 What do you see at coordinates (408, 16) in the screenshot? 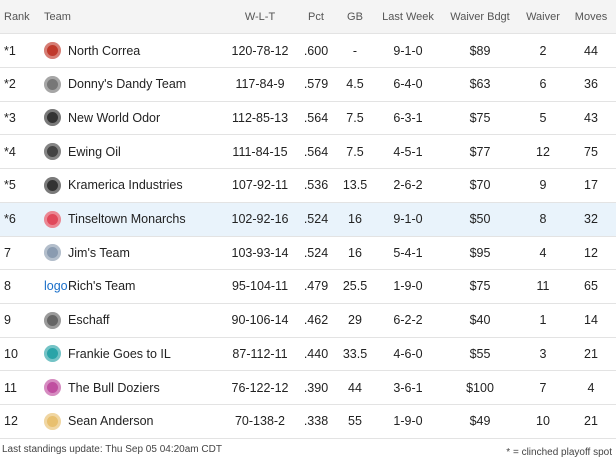
I see `column-header: Last Week` at bounding box center [408, 16].